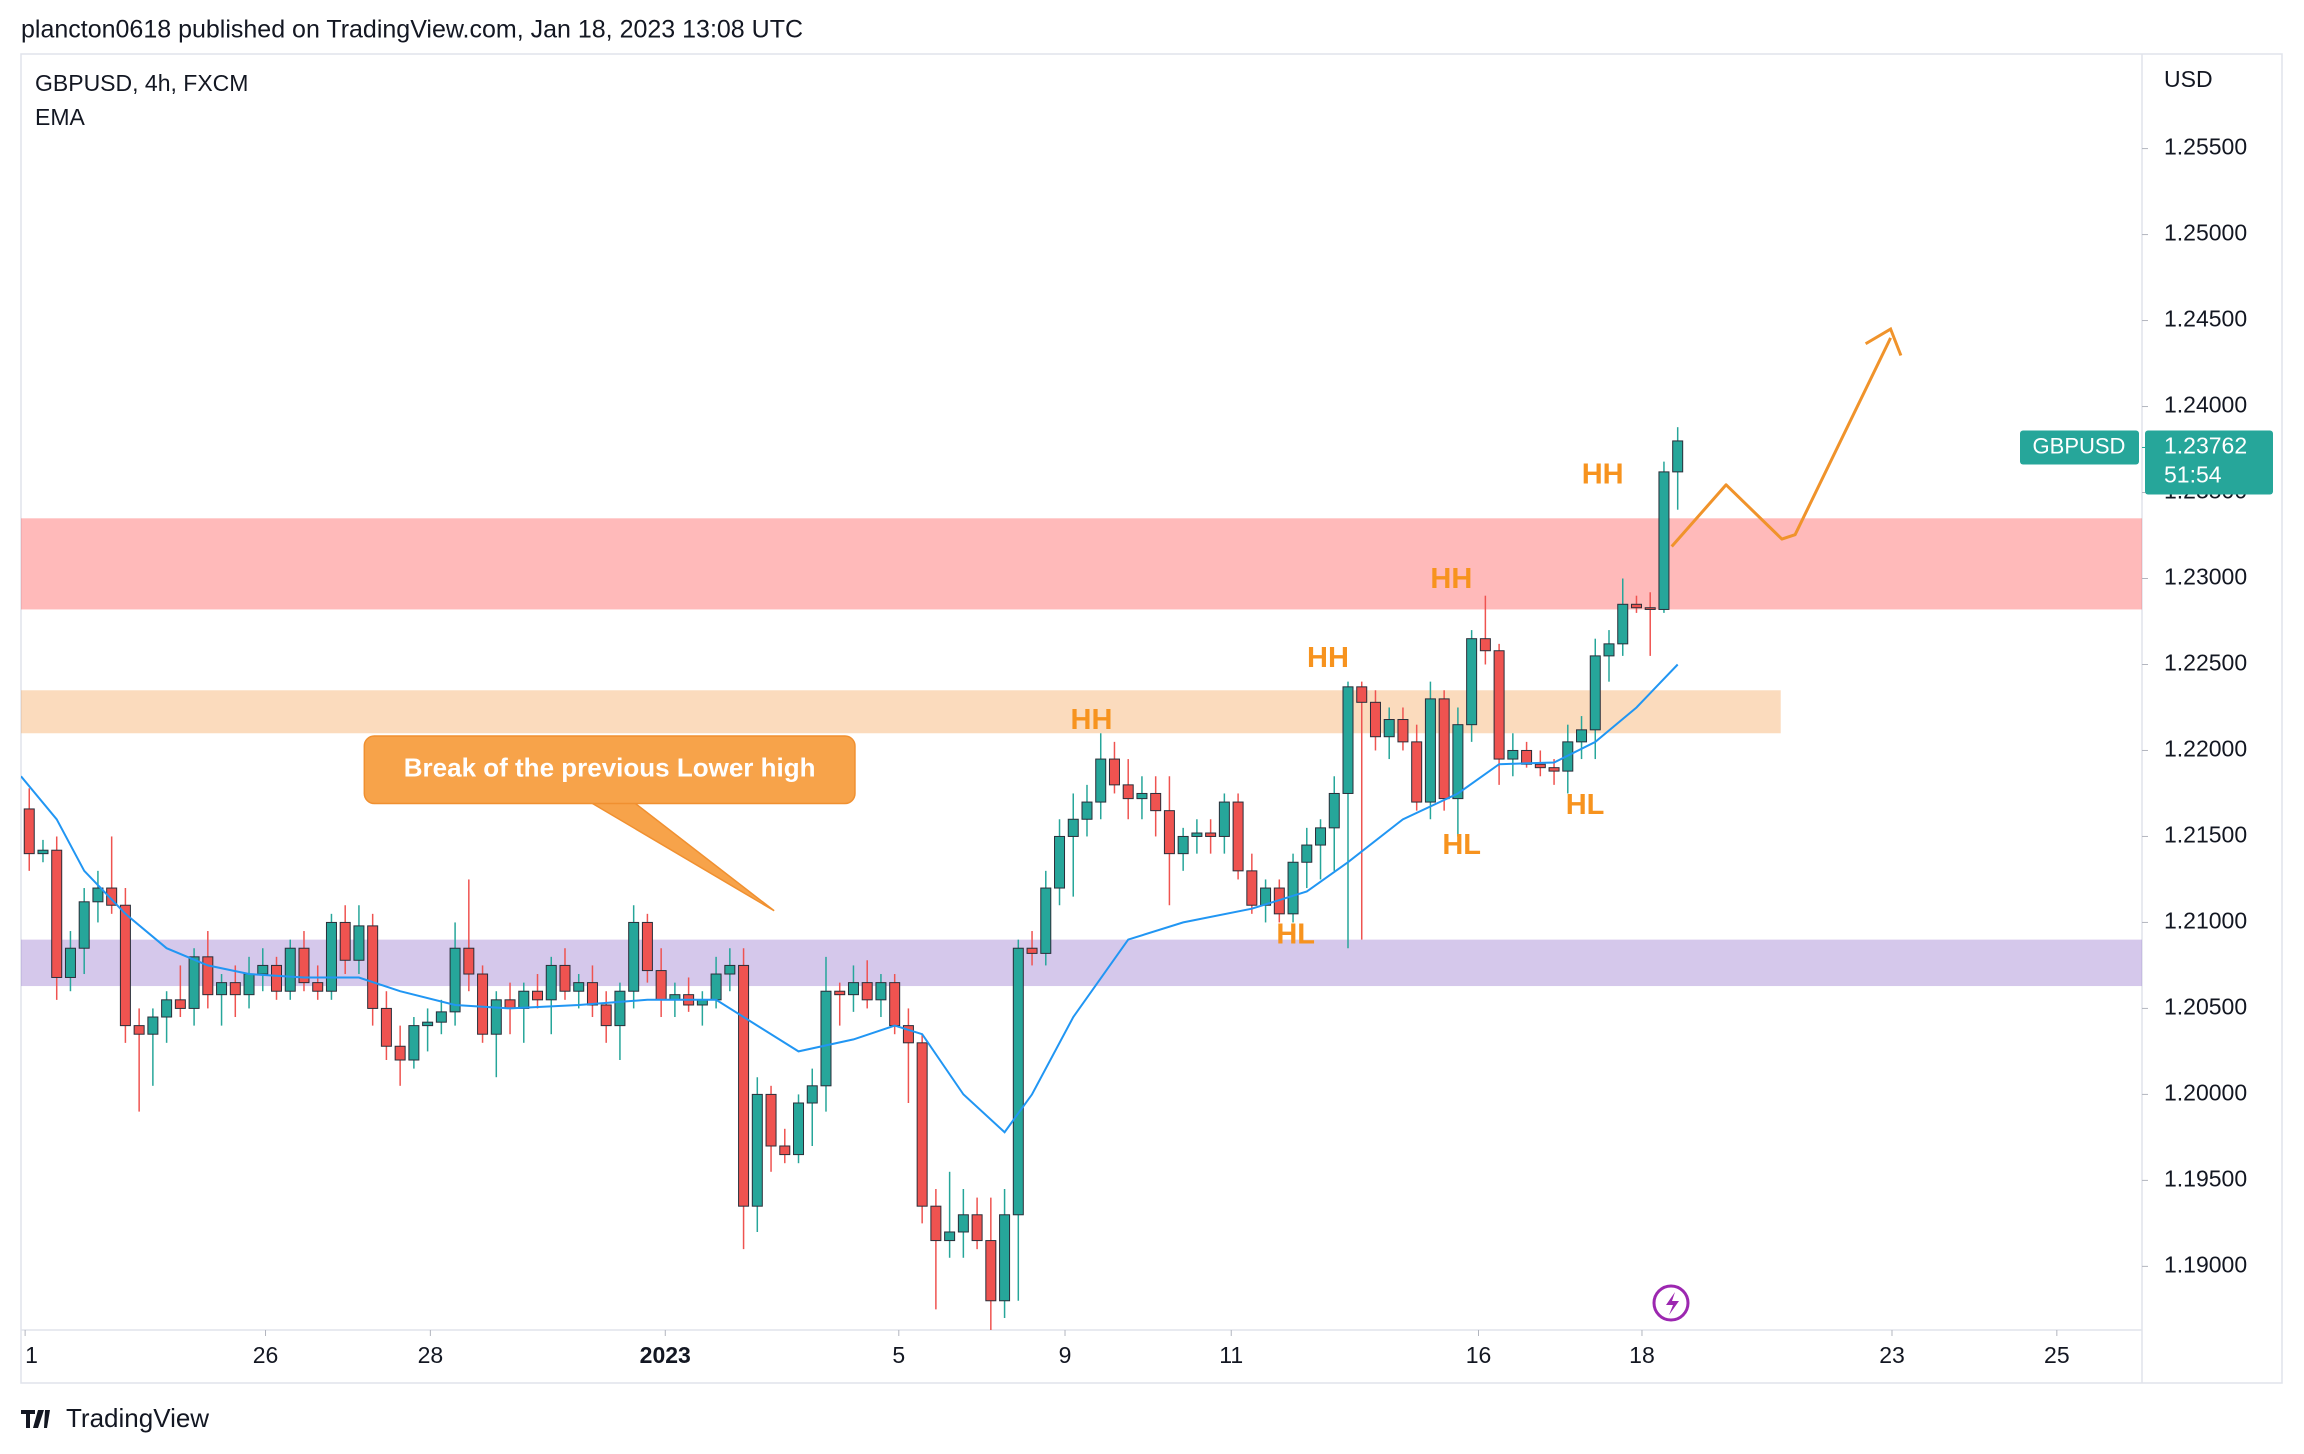 The image size is (2304, 1454). Describe the element at coordinates (1892, 1355) in the screenshot. I see `x-tick-label: 23` at that location.